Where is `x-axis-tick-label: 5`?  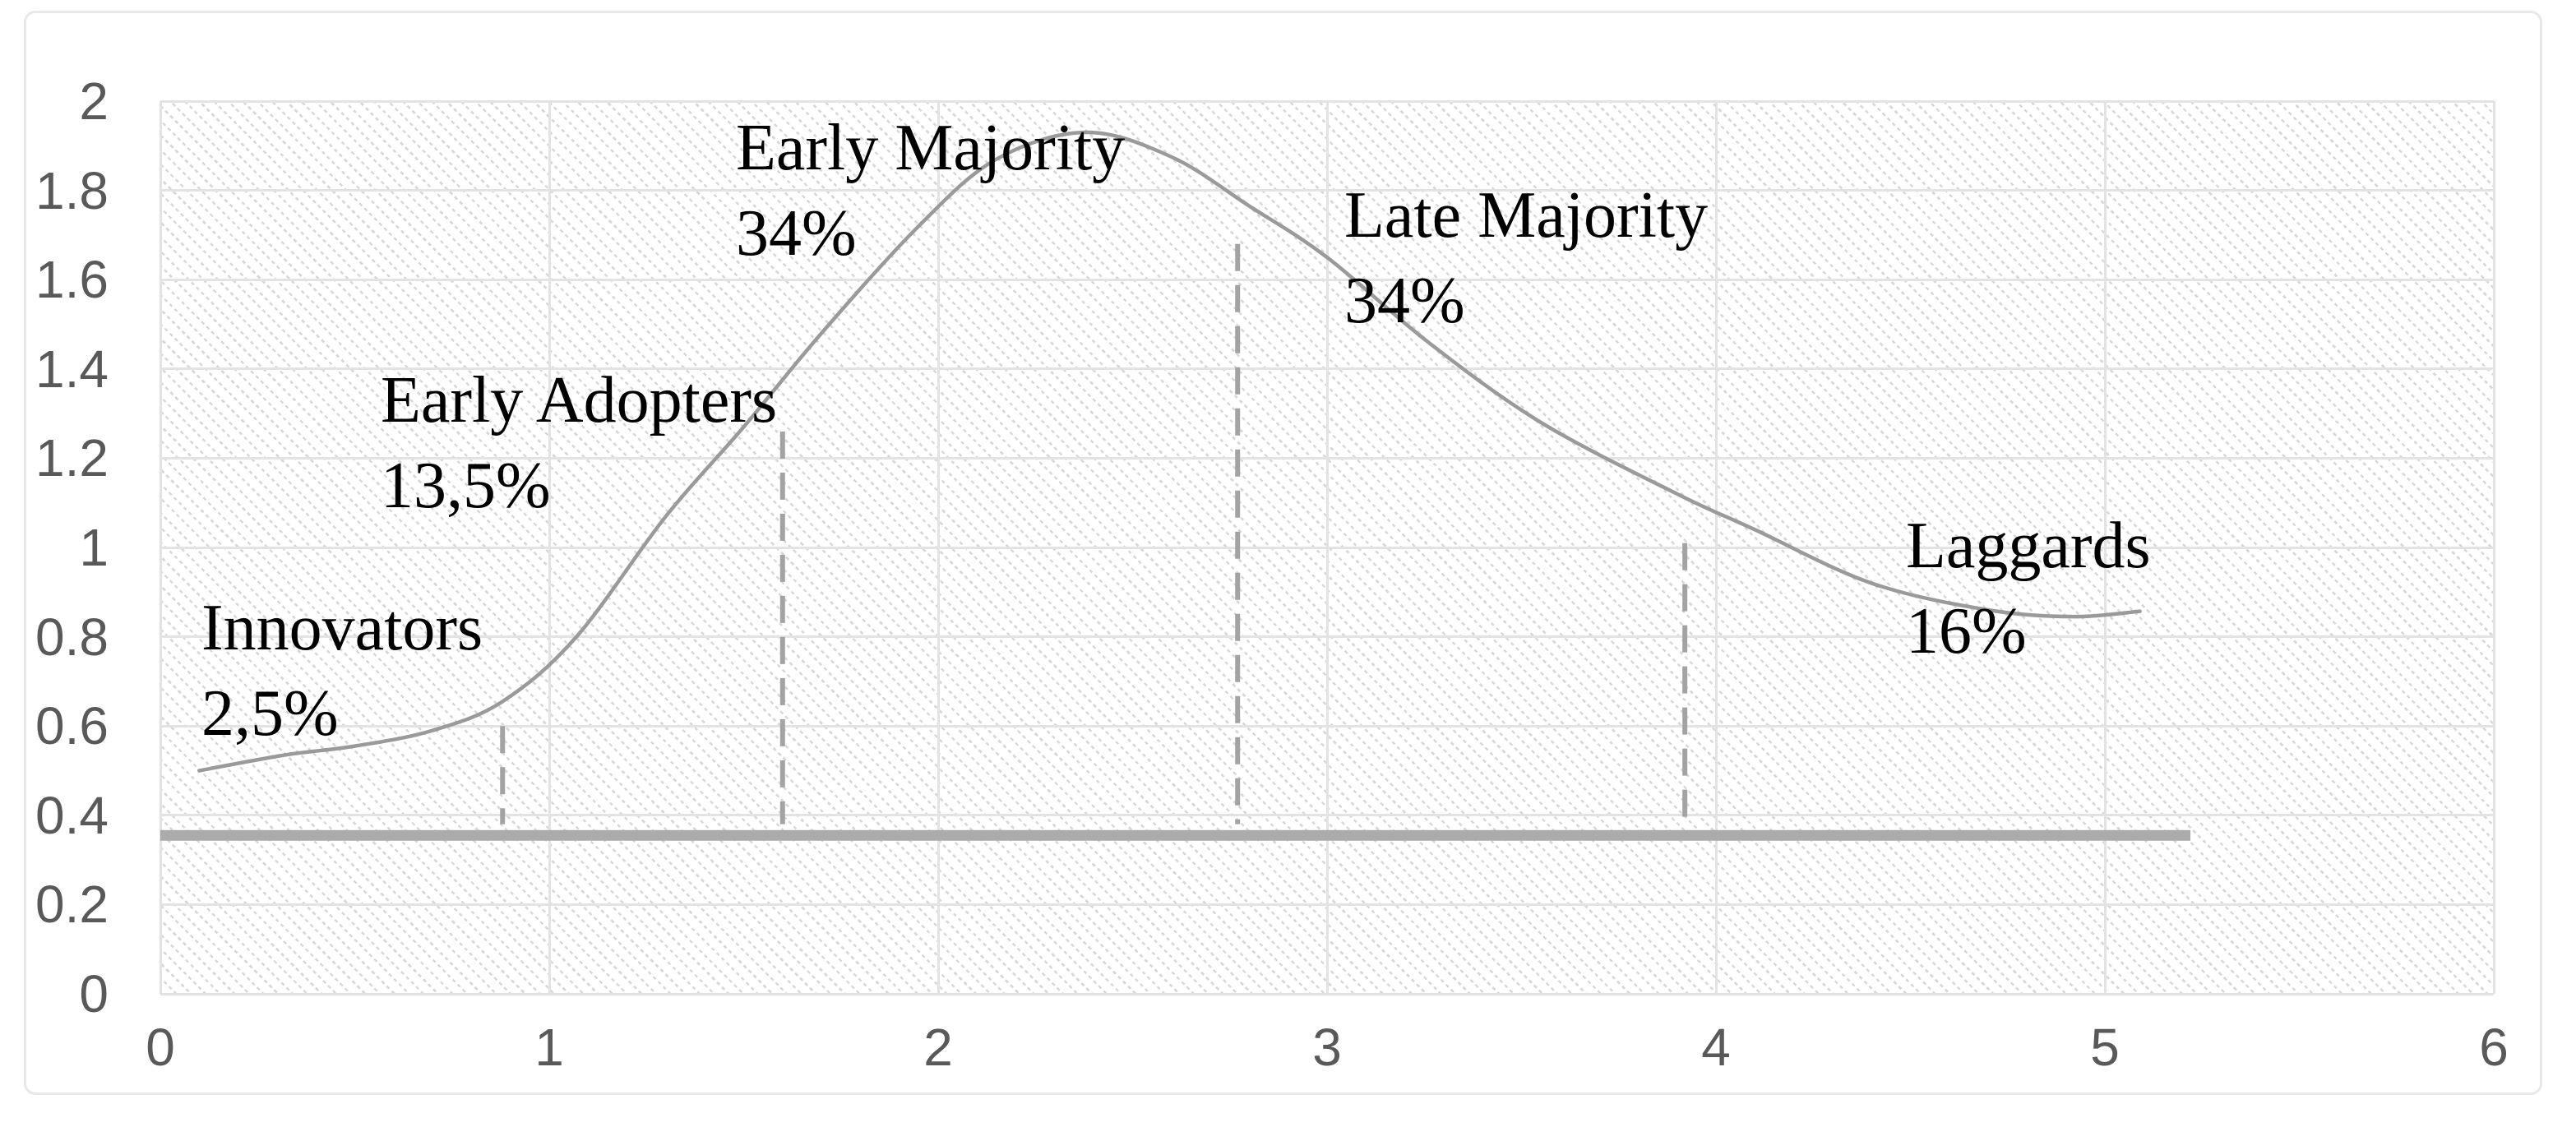 x-axis-tick-label: 5 is located at coordinates (2105, 1047).